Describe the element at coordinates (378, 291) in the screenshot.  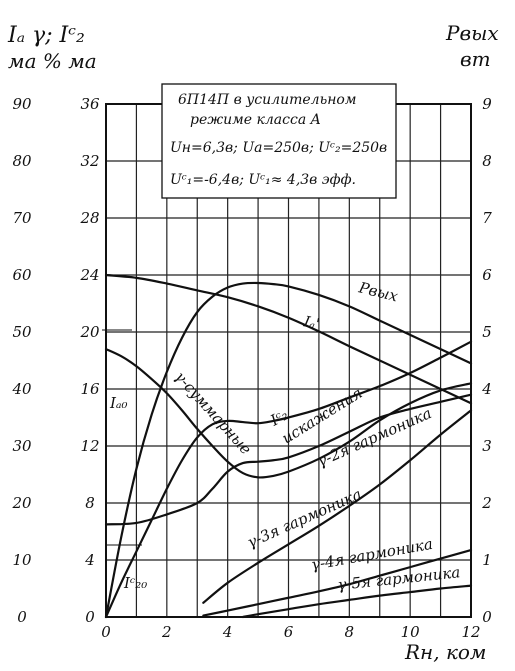
I see `p-vyx-label: Pвых` at that location.